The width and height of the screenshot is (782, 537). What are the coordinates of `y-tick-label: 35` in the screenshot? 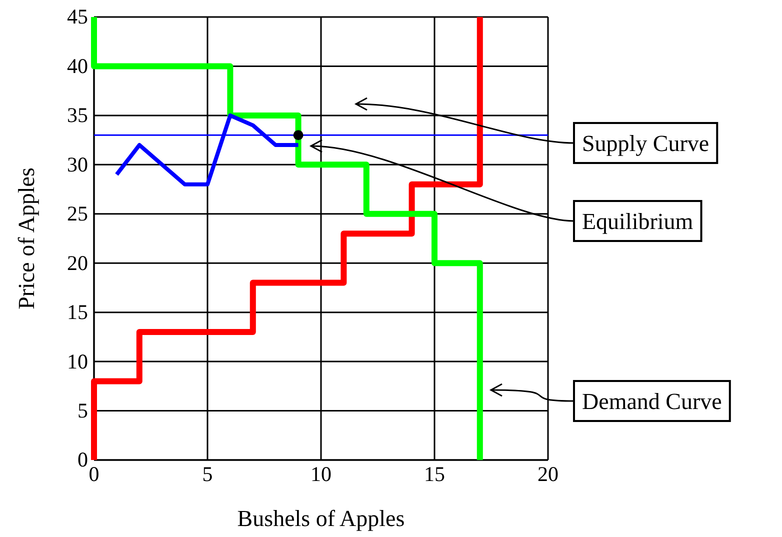 It's located at (77, 115).